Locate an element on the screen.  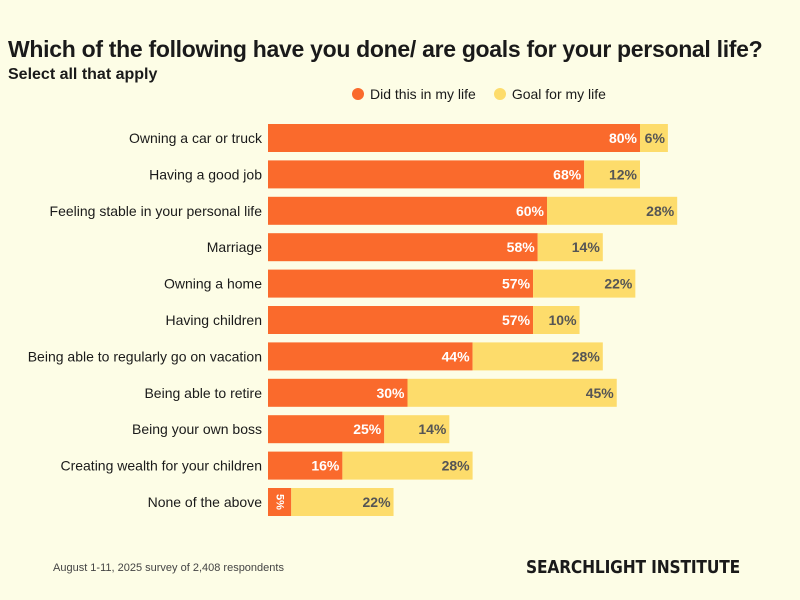
data-label-did: 16% is located at coordinates (325, 466).